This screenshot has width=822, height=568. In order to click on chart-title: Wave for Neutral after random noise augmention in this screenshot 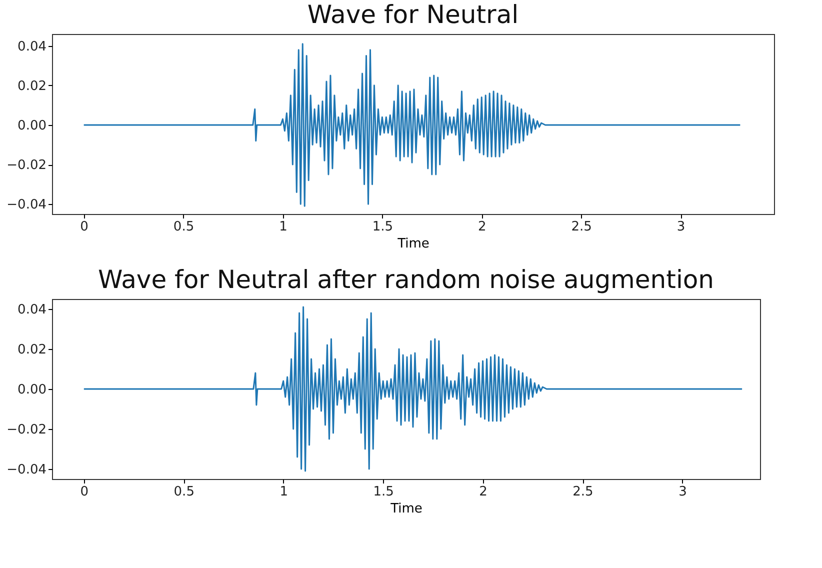, I will do `click(406, 279)`.